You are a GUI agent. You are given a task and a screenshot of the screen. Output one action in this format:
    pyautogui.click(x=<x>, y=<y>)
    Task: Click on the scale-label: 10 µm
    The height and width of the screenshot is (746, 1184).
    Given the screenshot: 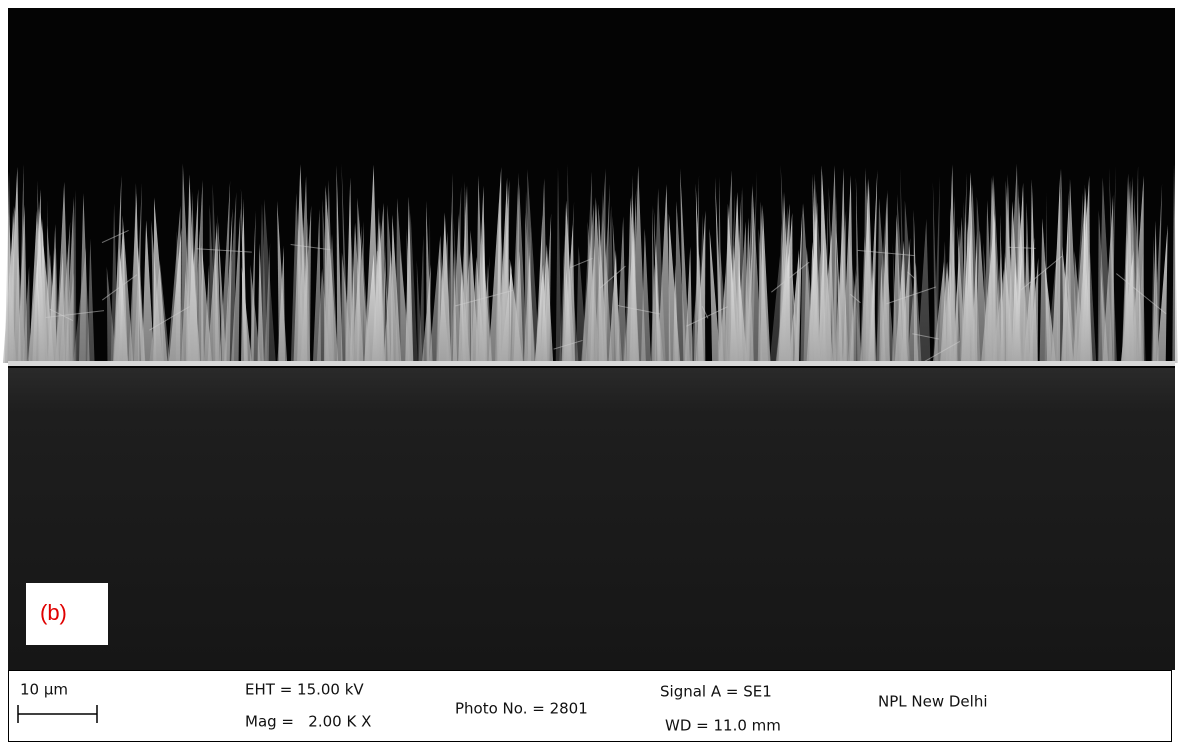 What is the action you would take?
    pyautogui.click(x=44, y=690)
    